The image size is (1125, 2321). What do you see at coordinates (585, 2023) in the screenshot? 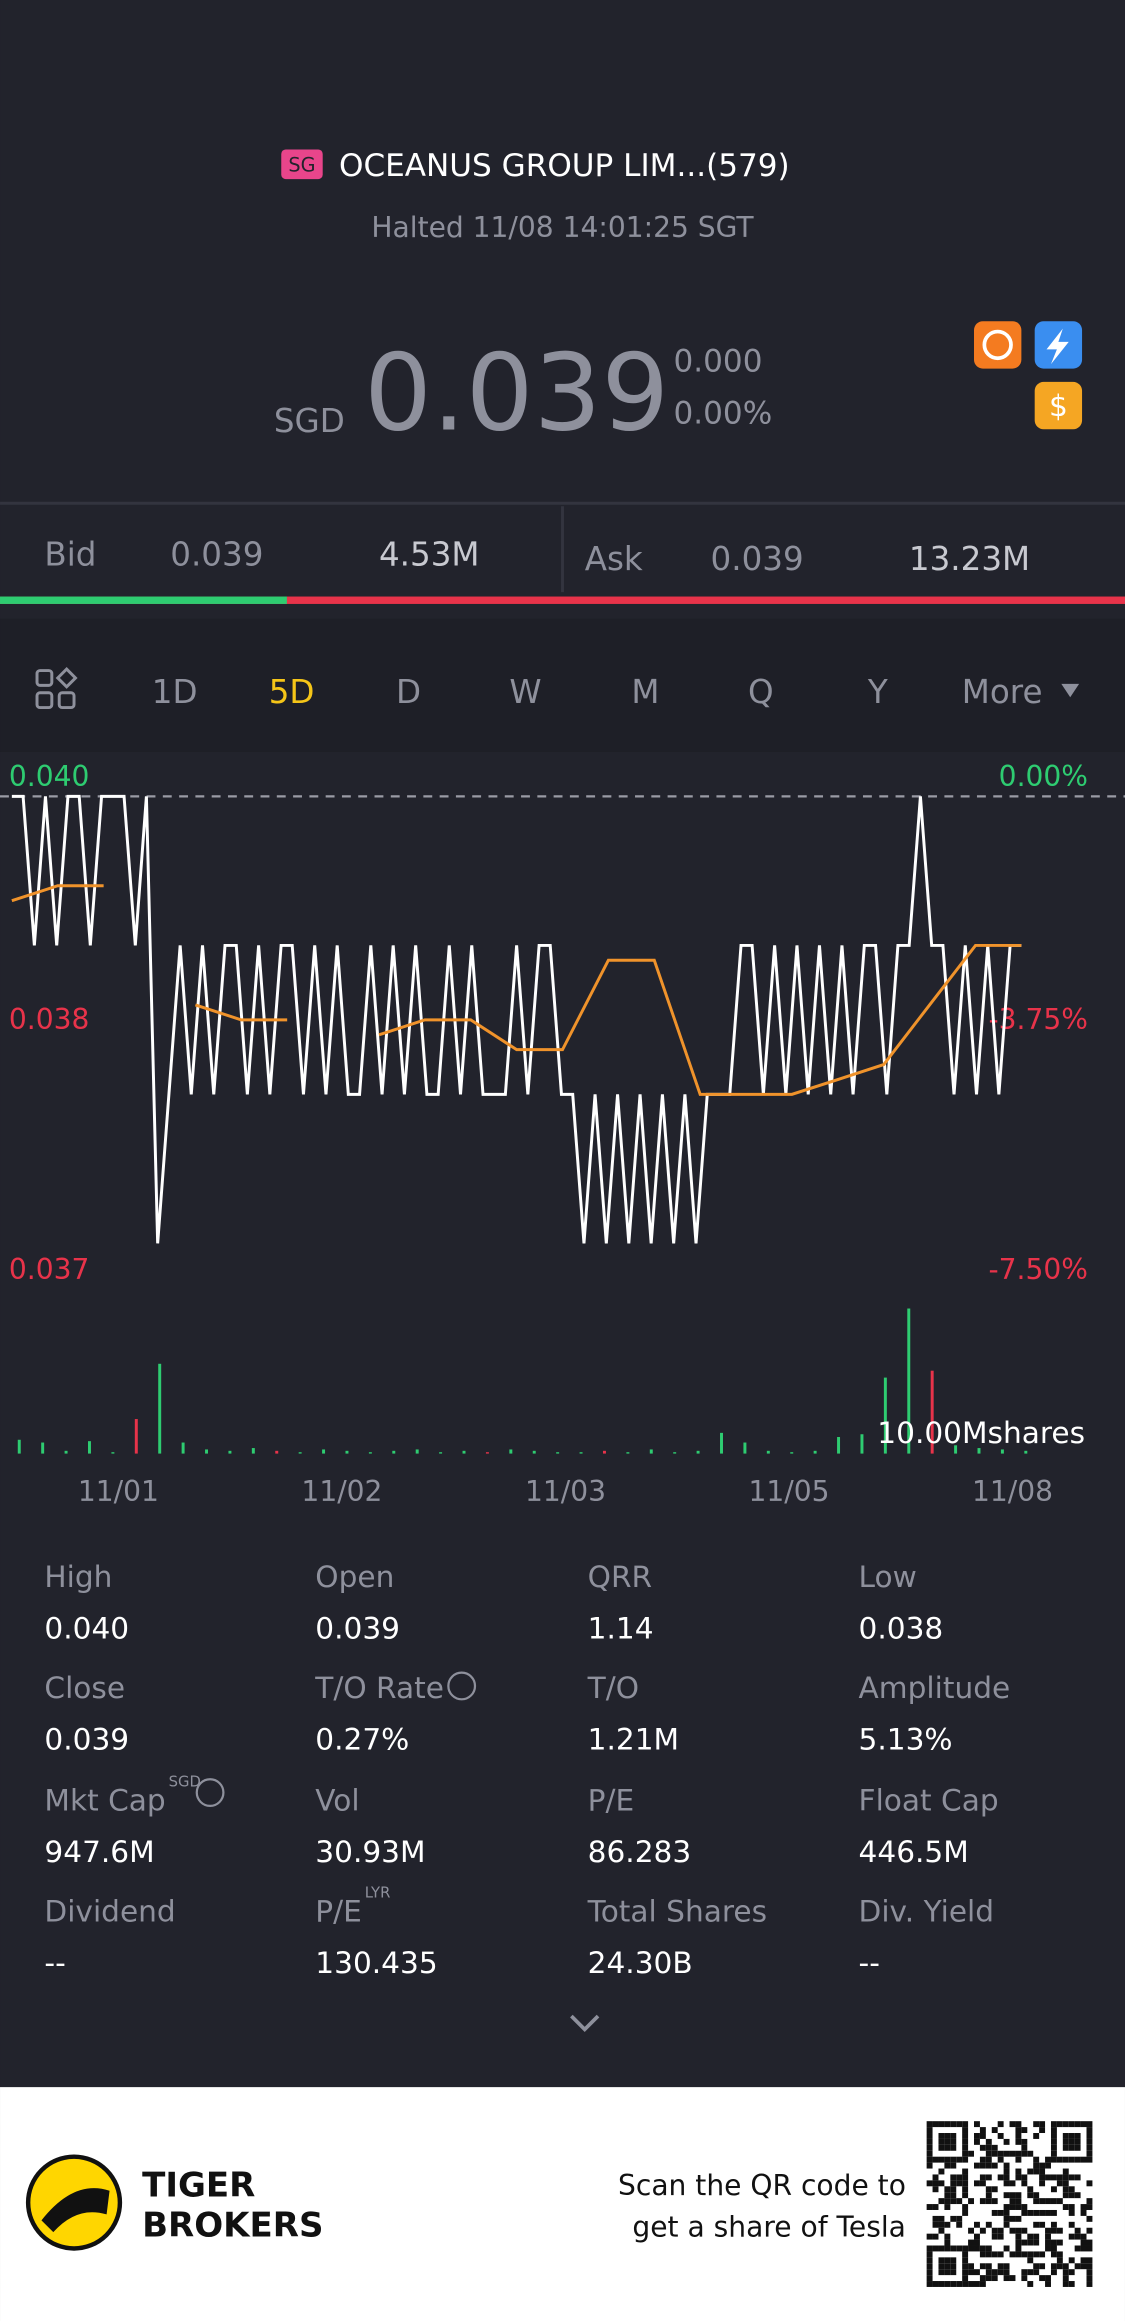
I see `expand-chevron` at bounding box center [585, 2023].